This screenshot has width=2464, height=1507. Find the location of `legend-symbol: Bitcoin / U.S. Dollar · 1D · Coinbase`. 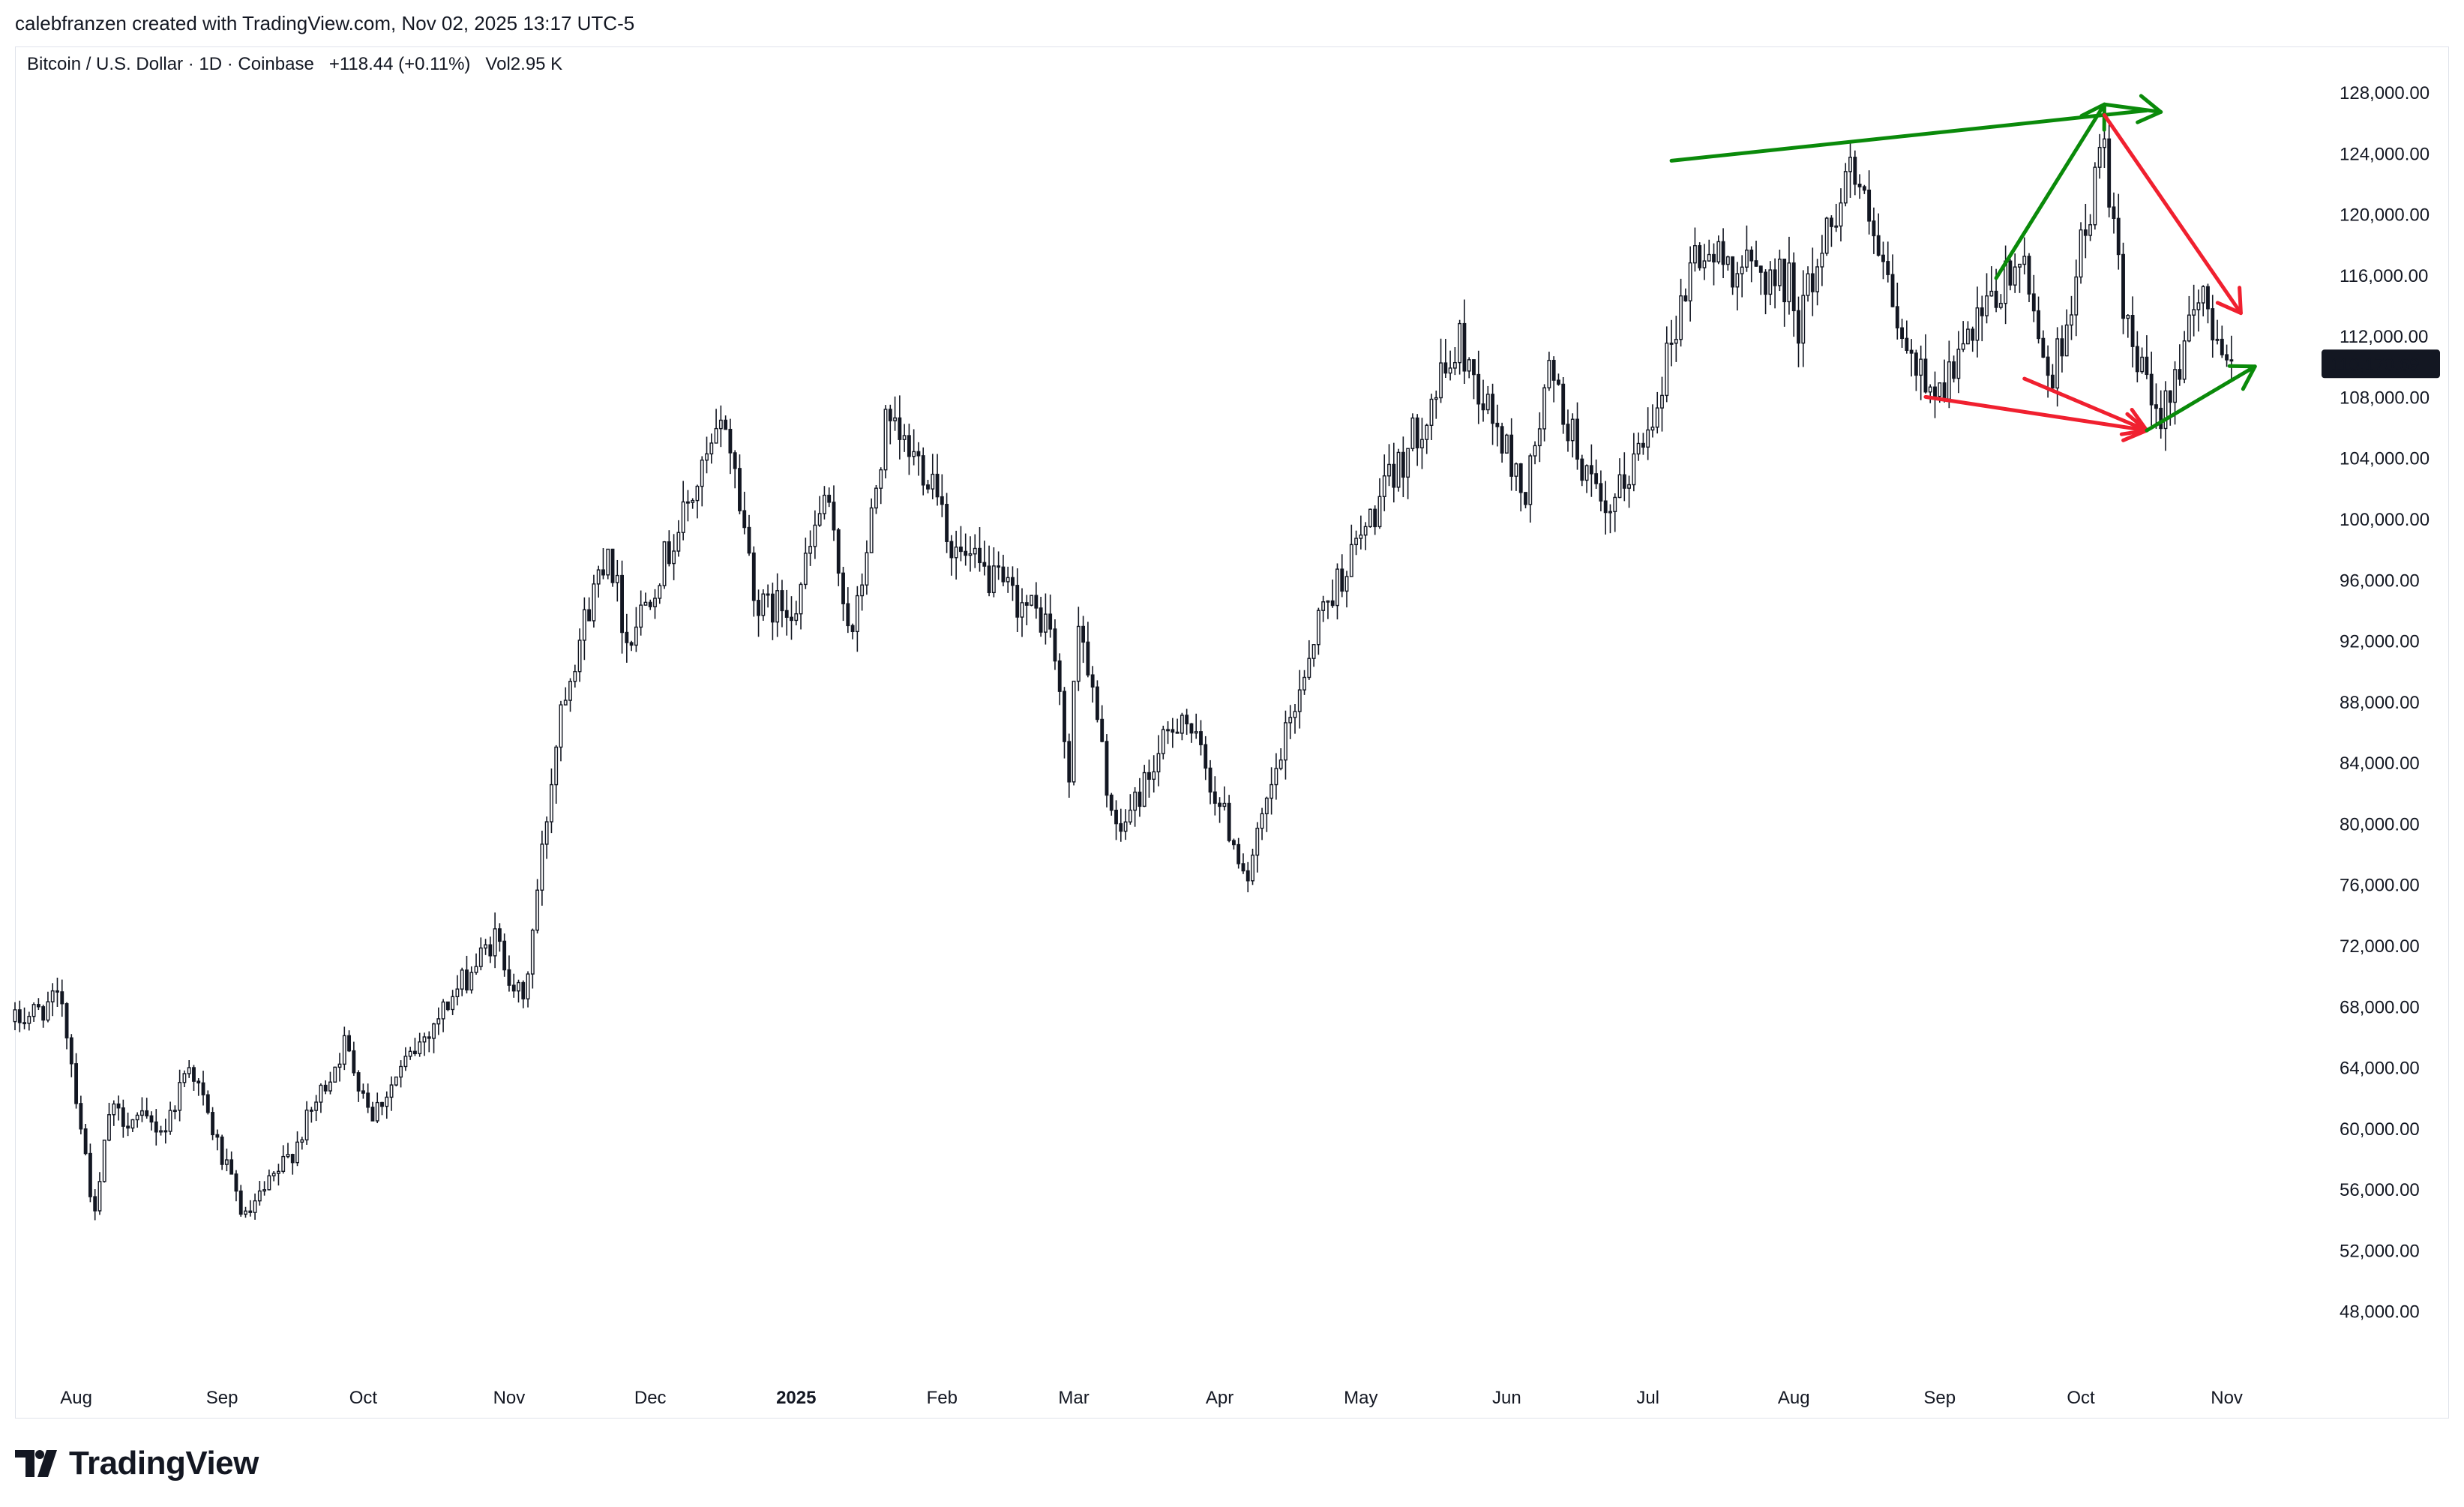

legend-symbol: Bitcoin / U.S. Dollar · 1D · Coinbase is located at coordinates (170, 64).